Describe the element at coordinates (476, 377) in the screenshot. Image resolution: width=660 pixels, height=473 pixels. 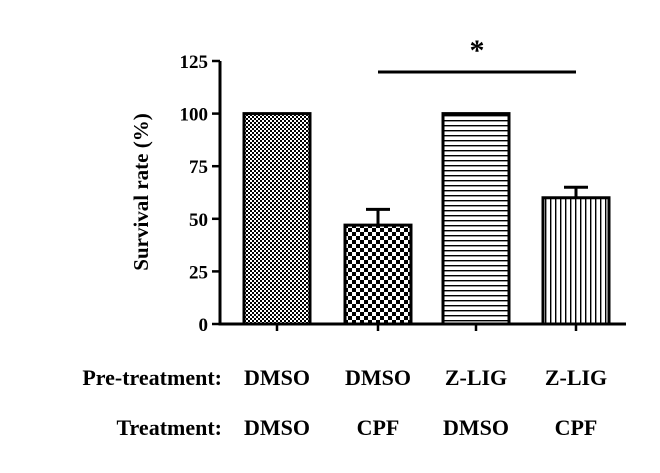
I see `pretreatment-label-3: Z-LIG` at that location.